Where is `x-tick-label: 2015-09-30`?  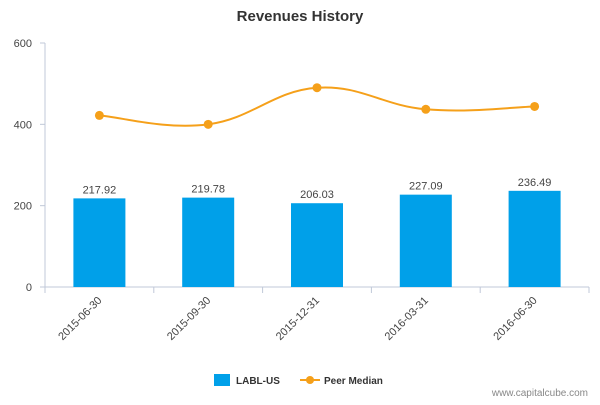
x-tick-label: 2015-09-30 is located at coordinates (189, 319).